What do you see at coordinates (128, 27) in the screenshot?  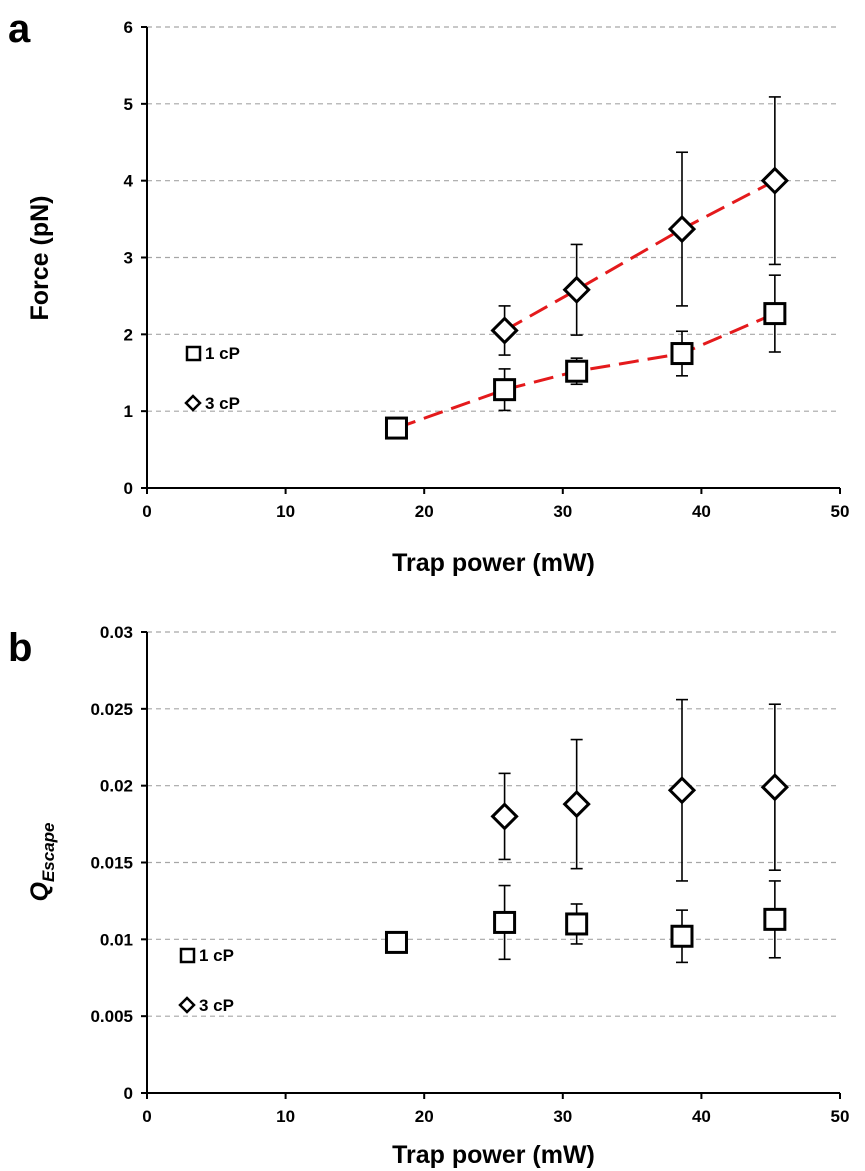 I see `y-tick-label: 6` at bounding box center [128, 27].